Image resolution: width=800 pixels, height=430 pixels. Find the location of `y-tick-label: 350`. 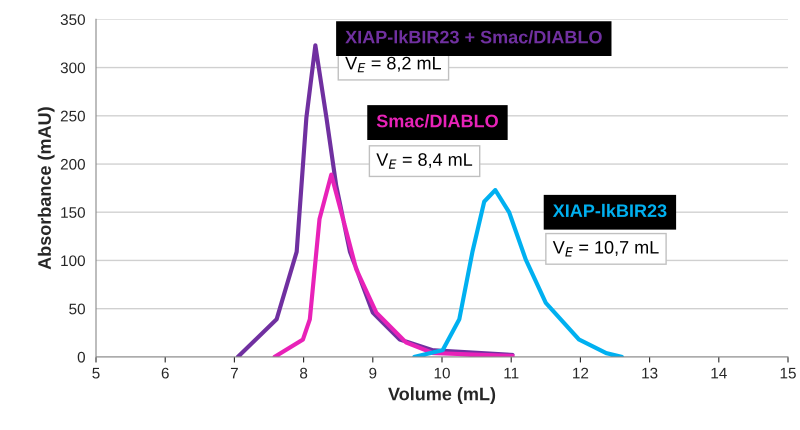

y-tick-label: 350 is located at coordinates (72, 20).